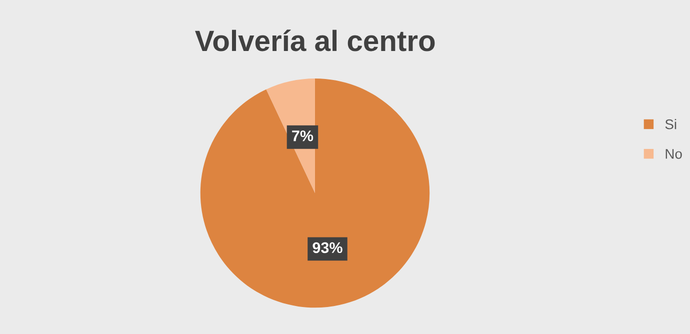  I want to click on legend-label: No, so click(674, 154).